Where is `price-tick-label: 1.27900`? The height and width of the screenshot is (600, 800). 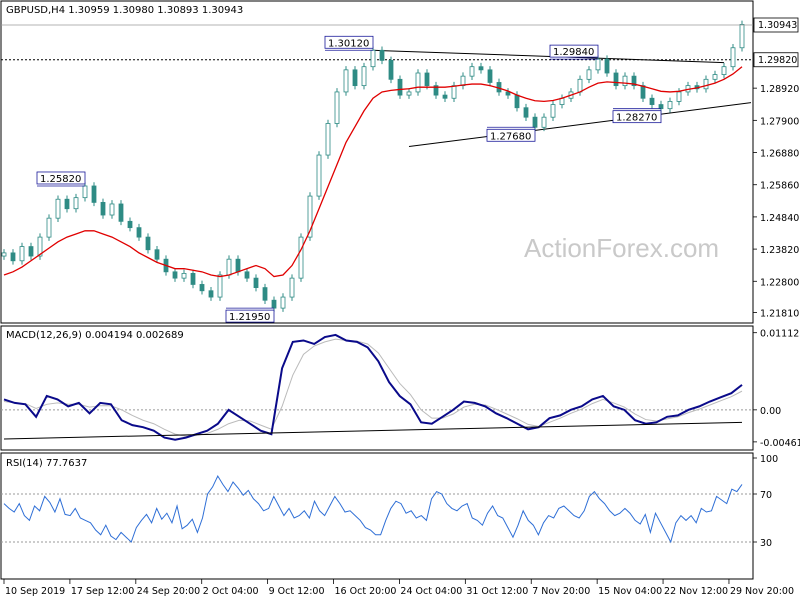 price-tick-label: 1.27900 is located at coordinates (779, 121).